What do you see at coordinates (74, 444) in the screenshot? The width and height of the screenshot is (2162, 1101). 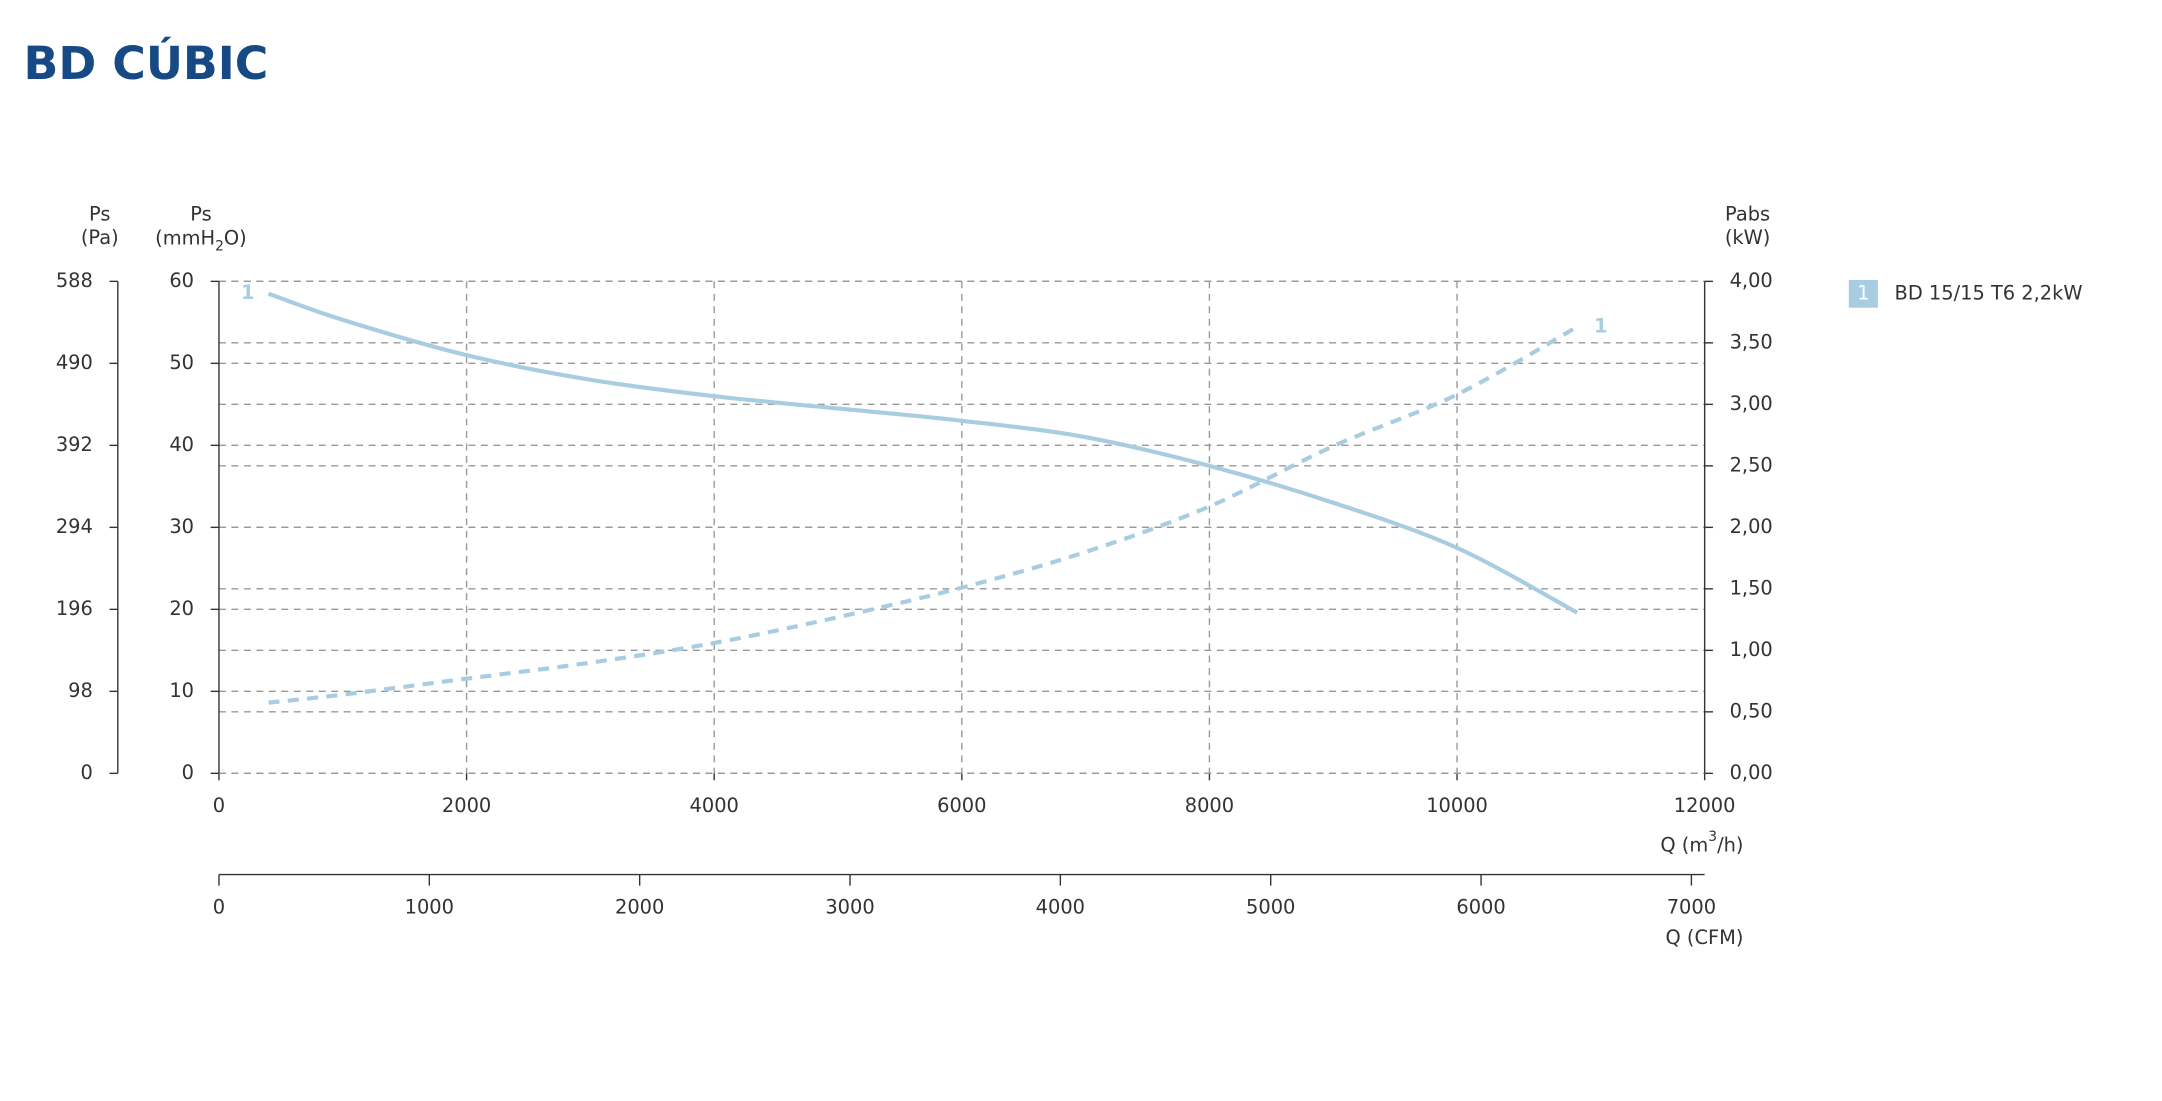 I see `ypa-tick-label: 392` at bounding box center [74, 444].